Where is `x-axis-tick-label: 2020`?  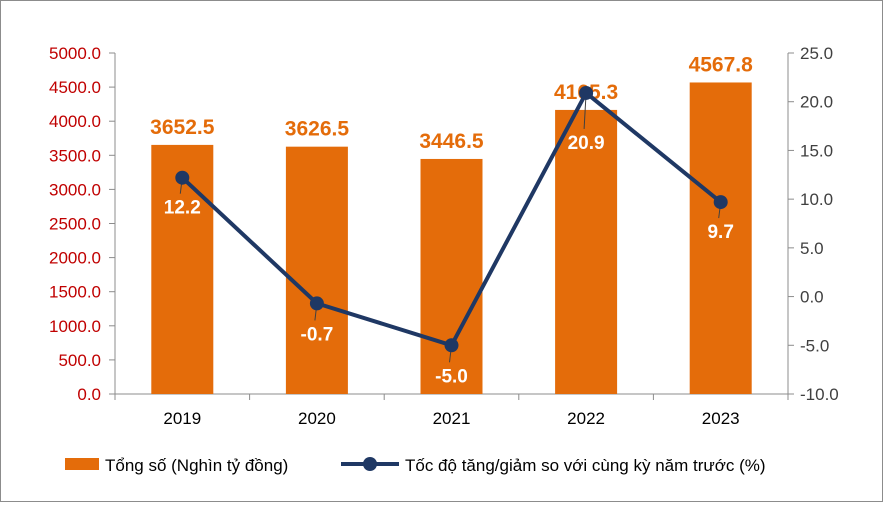 x-axis-tick-label: 2020 is located at coordinates (317, 418).